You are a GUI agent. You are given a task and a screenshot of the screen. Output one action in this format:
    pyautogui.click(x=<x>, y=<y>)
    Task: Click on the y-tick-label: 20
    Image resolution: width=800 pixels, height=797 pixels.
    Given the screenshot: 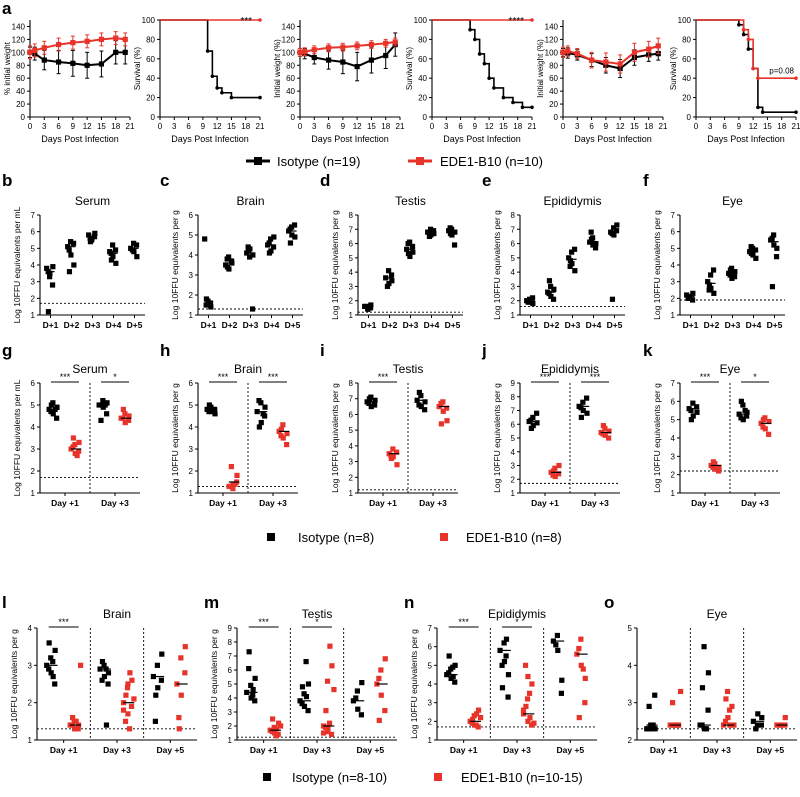 What is the action you would take?
    pyautogui.click(x=290, y=104)
    